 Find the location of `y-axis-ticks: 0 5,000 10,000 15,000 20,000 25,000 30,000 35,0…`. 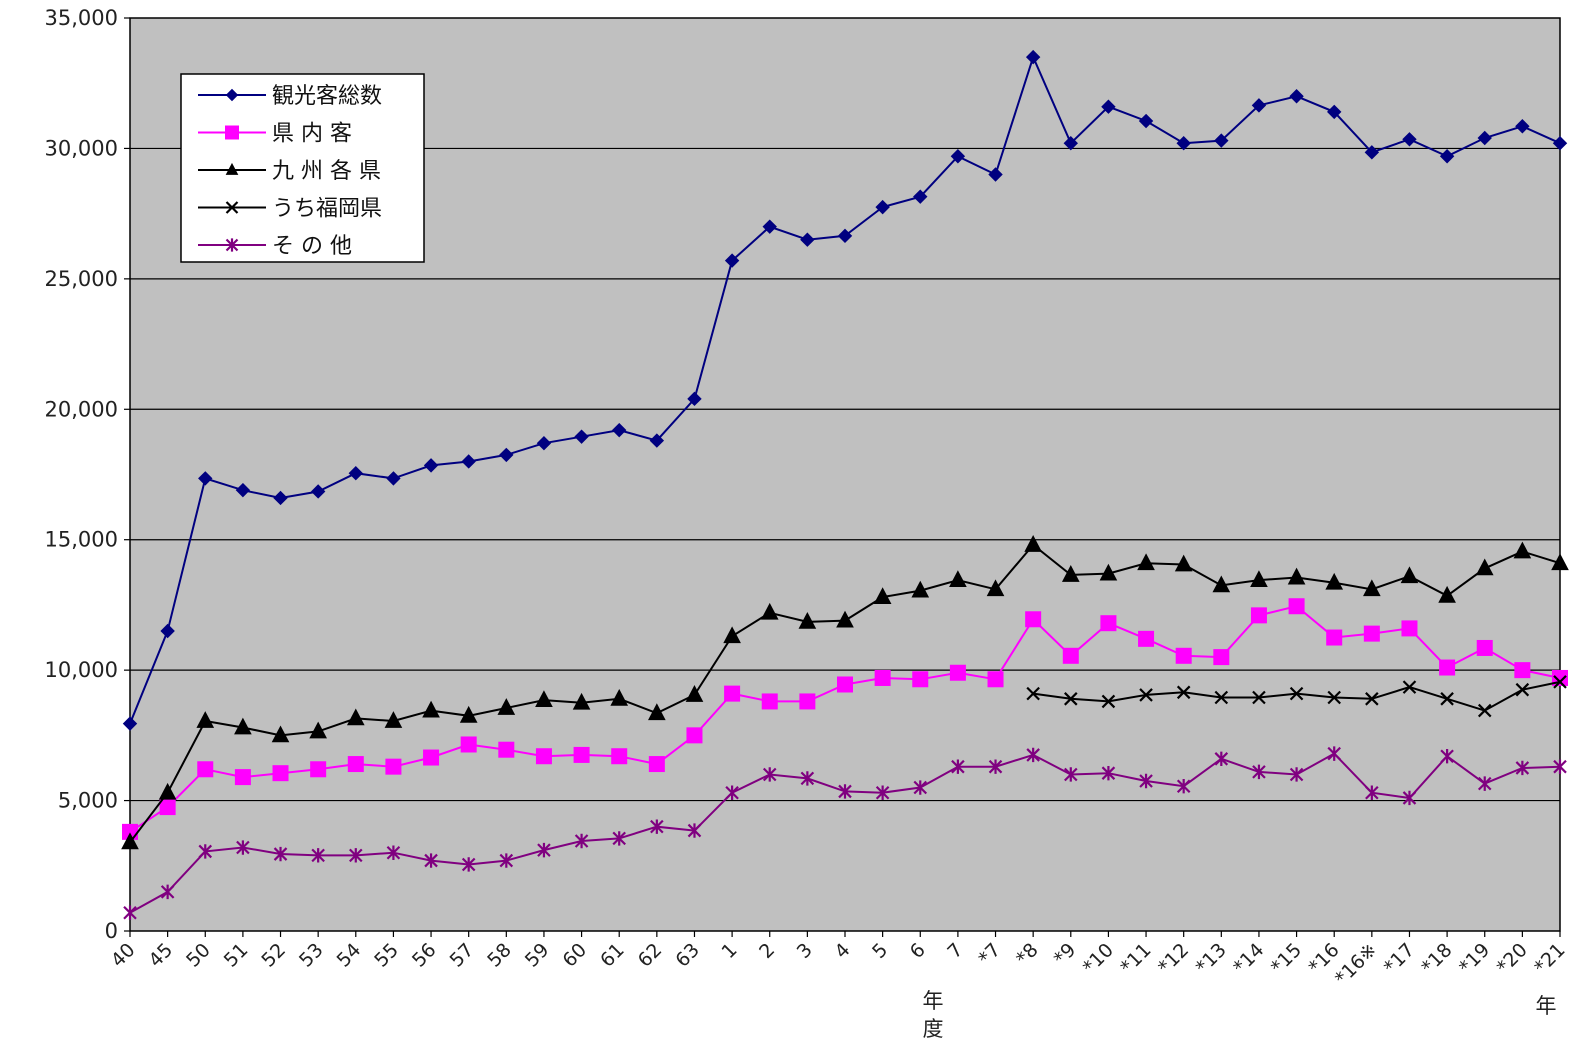

y-axis-ticks: 0 5,000 10,000 15,000 20,000 25,000 30,000 35,0… is located at coordinates (87, 474).